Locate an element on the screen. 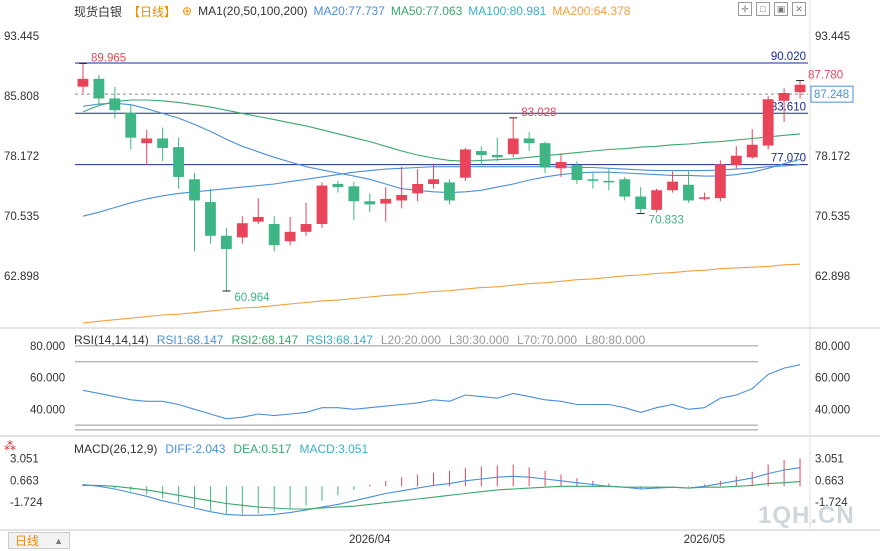 The image size is (880, 551). price-tick-left: 78.172 is located at coordinates (21, 157).